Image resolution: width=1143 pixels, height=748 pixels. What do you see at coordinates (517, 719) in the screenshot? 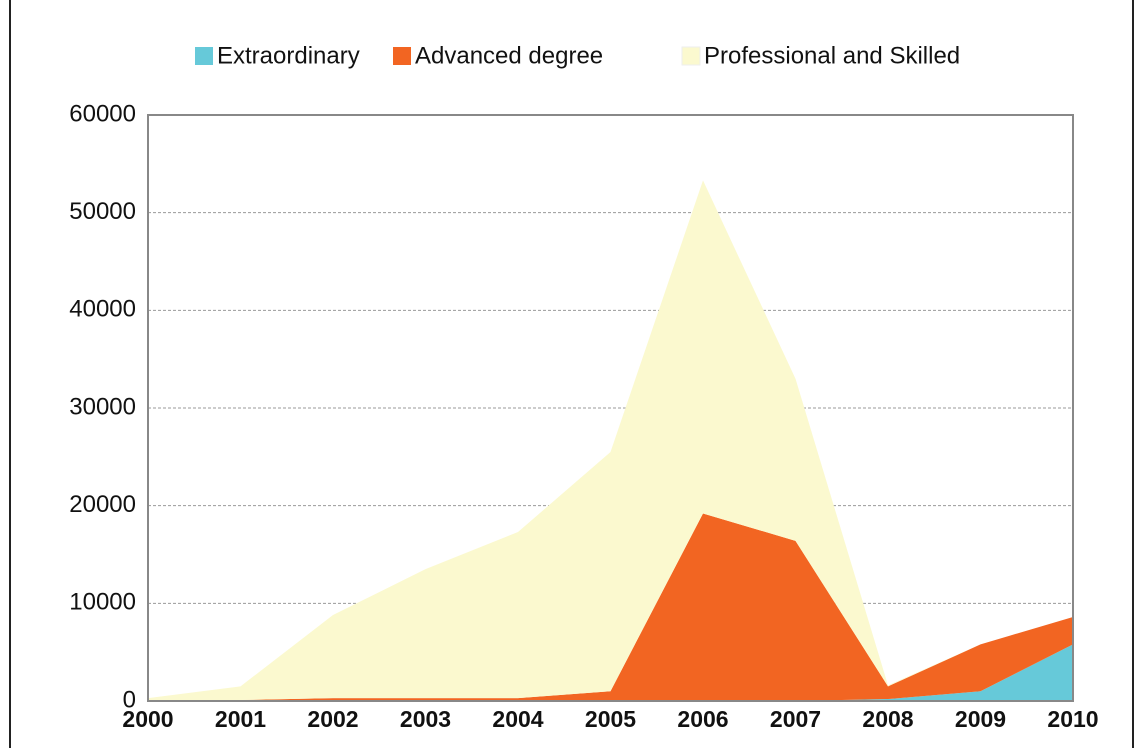
I see `x-tick-label: 2004` at bounding box center [517, 719].